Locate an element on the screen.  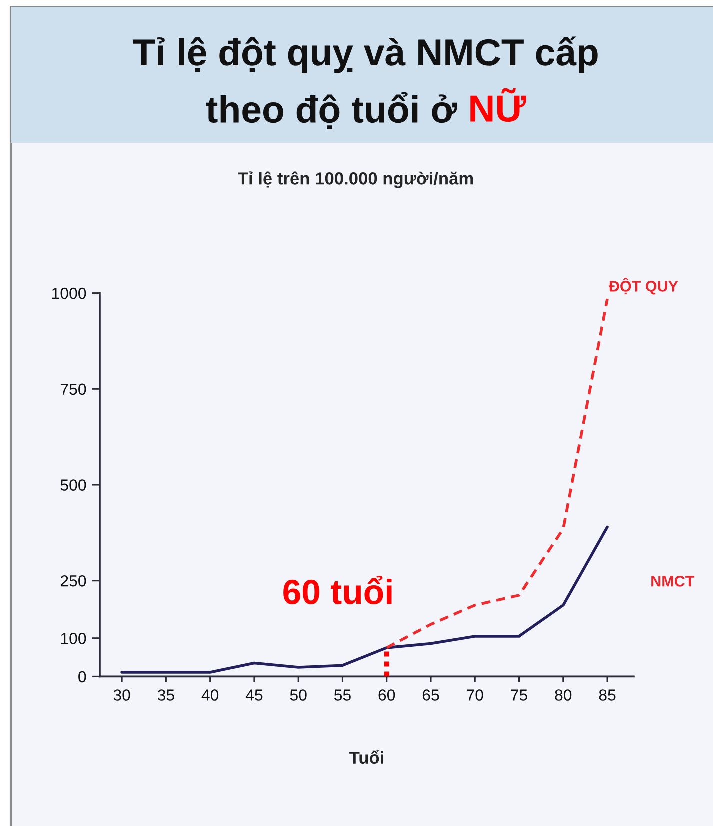
y-tick-label: 250 is located at coordinates (73, 581).